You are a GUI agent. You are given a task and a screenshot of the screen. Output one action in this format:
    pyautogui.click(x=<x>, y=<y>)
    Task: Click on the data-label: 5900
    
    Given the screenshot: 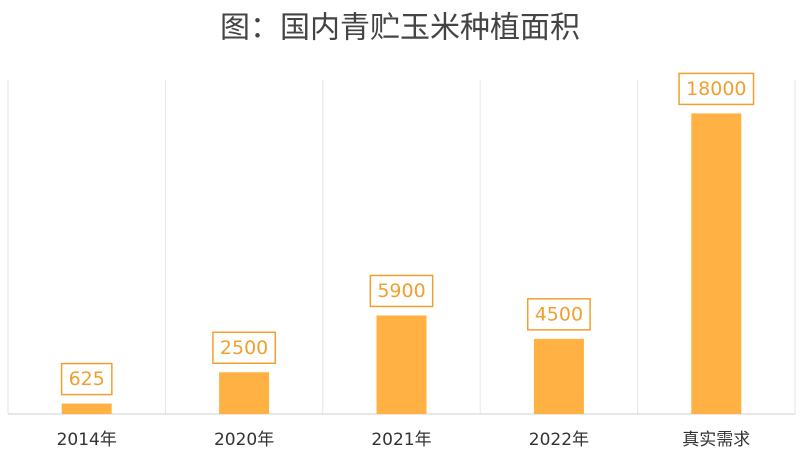 What is the action you would take?
    pyautogui.click(x=401, y=291)
    